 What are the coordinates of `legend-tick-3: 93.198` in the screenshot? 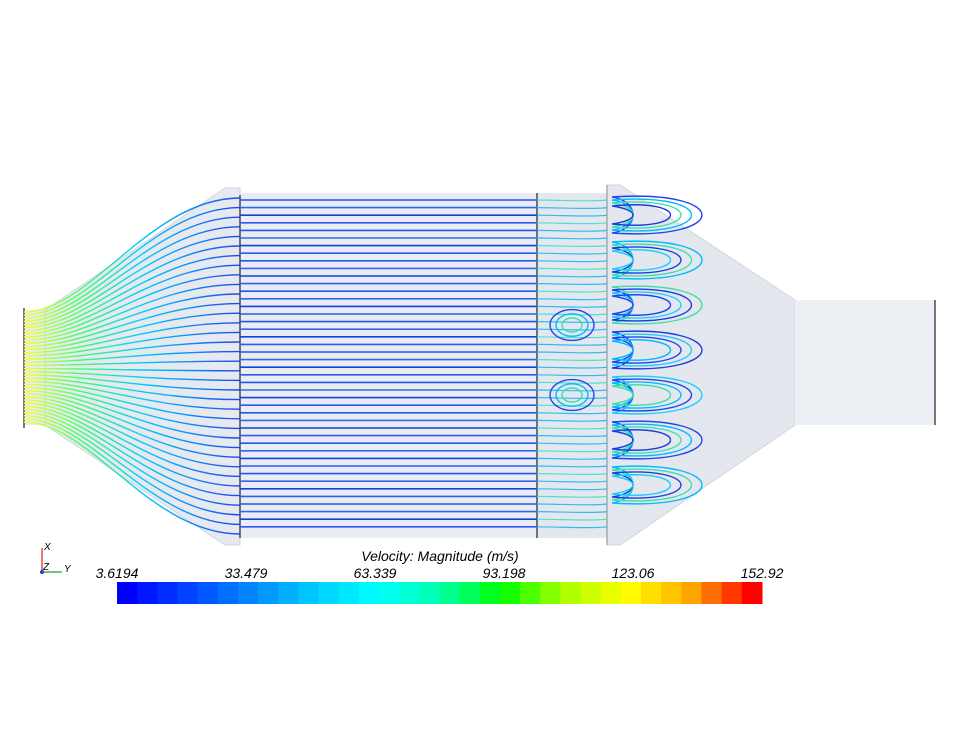 It's located at (504, 573).